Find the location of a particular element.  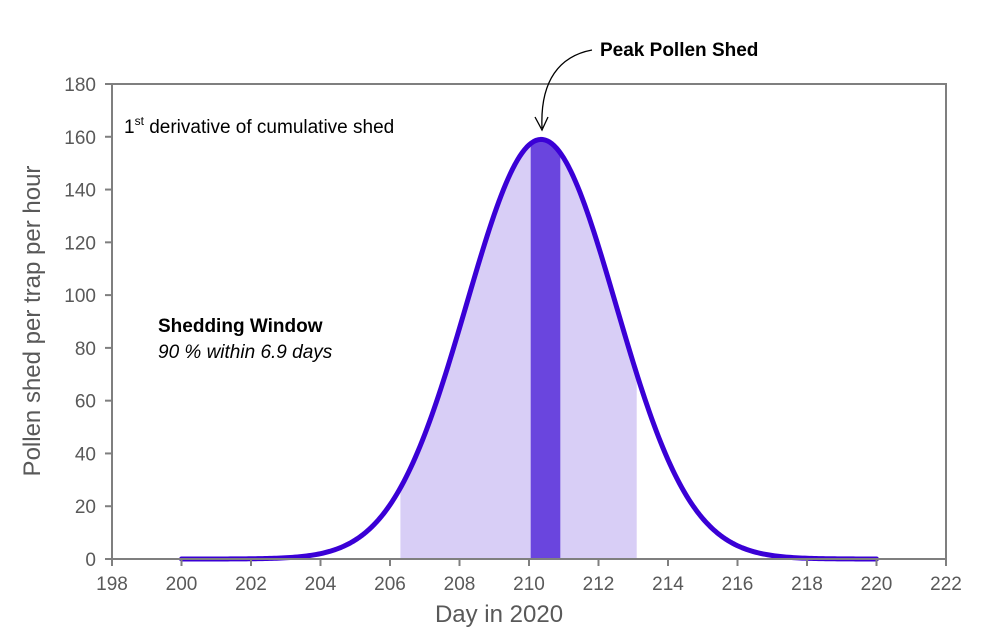

y-tick-label: 140 is located at coordinates (80, 191).